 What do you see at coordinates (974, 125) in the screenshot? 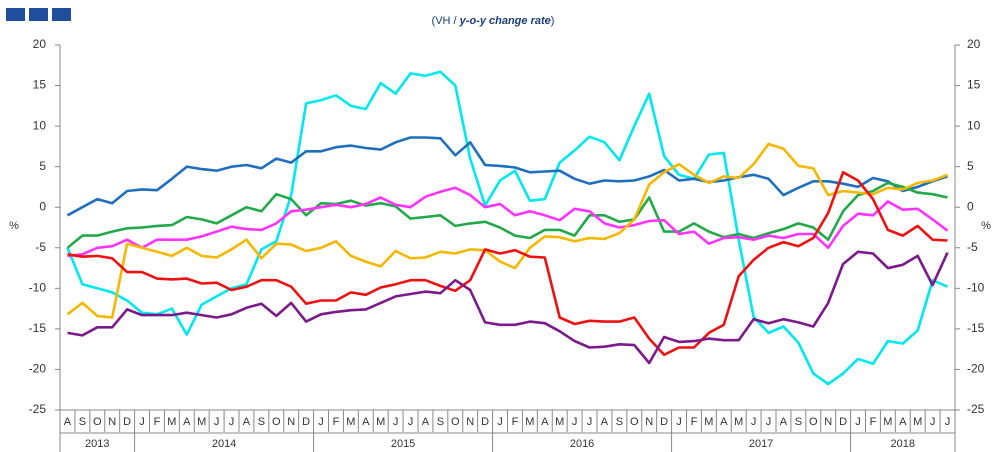
I see `y2-tick-label: 10` at bounding box center [974, 125].